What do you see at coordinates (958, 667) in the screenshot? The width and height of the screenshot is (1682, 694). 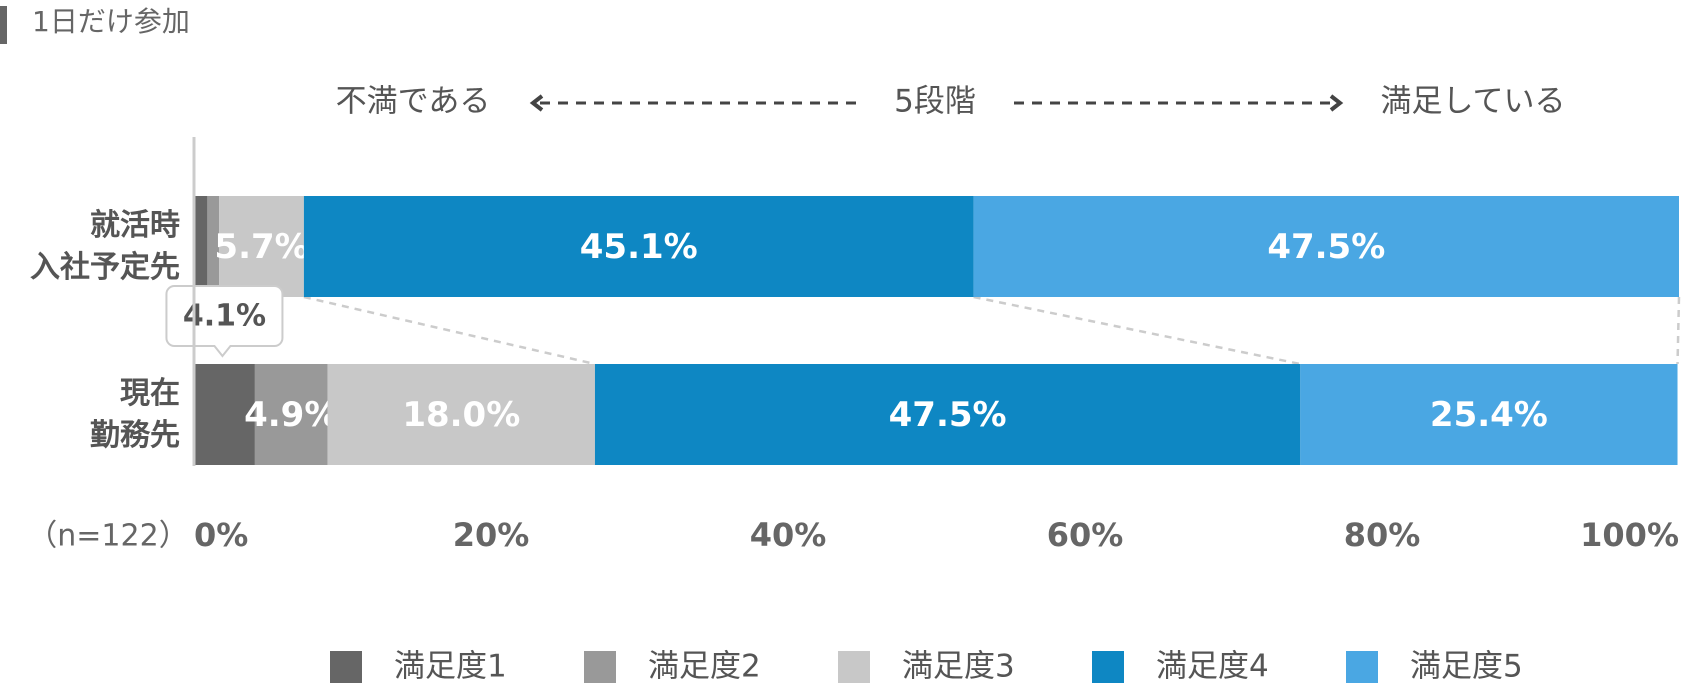 I see `legend-label: 満足度3` at bounding box center [958, 667].